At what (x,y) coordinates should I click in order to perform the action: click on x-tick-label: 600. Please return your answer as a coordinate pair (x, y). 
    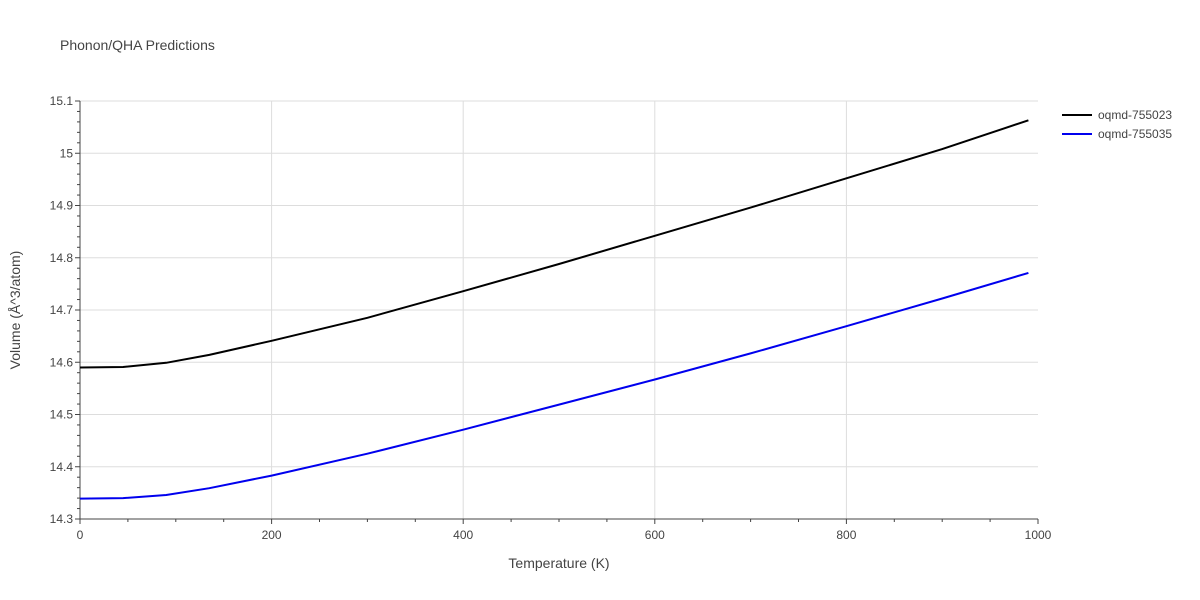
    Looking at the image, I should click on (655, 535).